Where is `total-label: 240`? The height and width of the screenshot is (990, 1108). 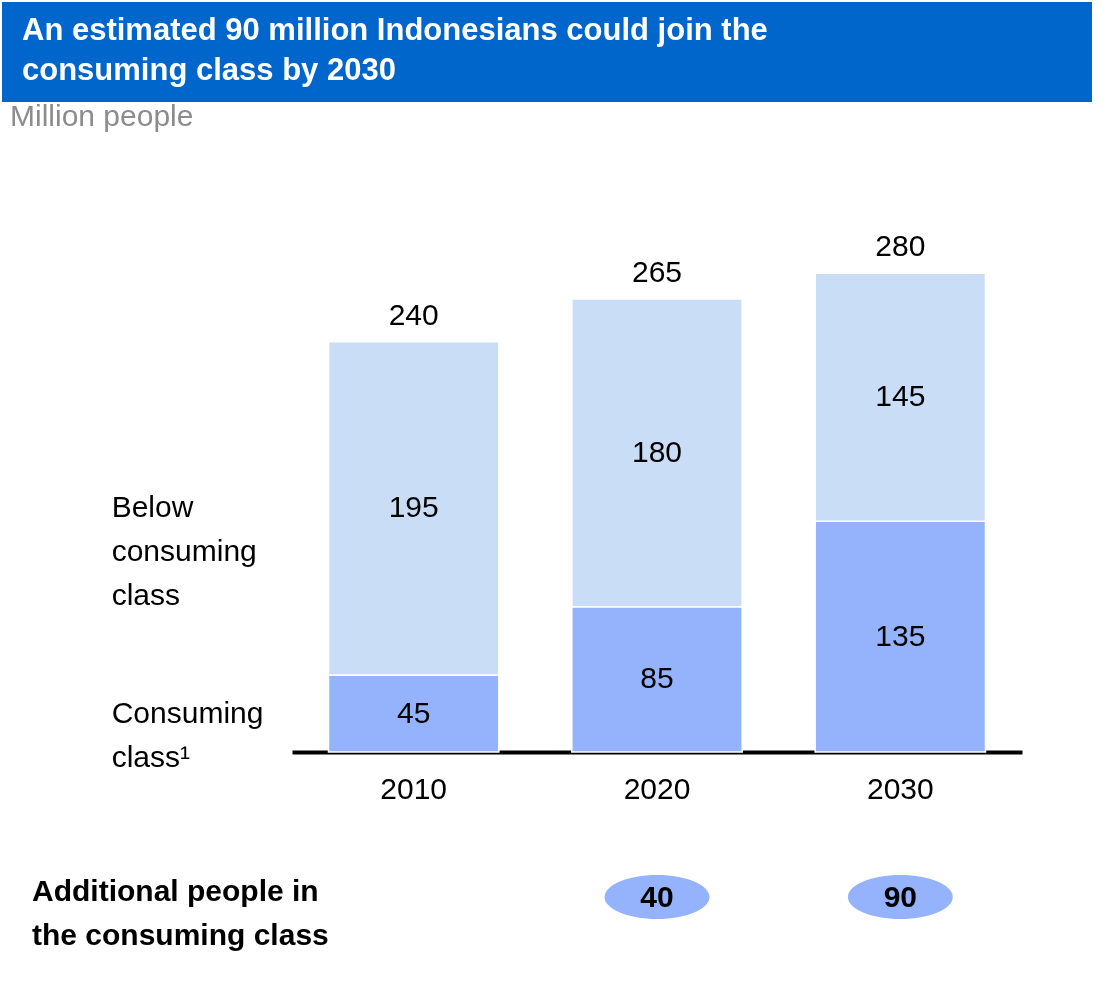 total-label: 240 is located at coordinates (413, 314).